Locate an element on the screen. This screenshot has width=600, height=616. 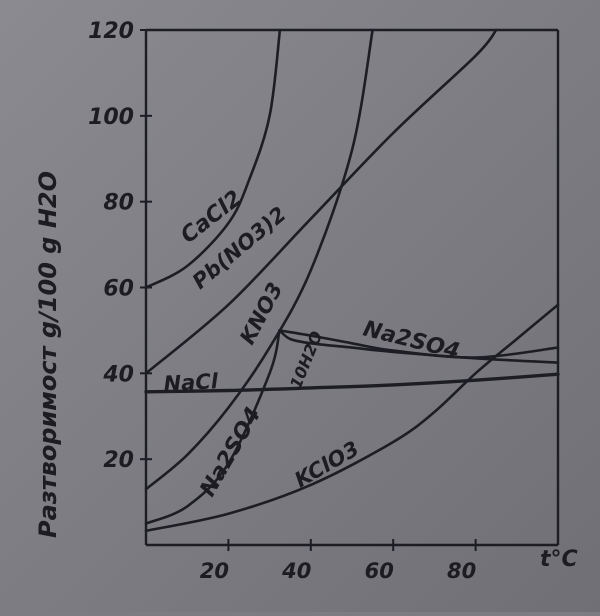
x-tick-label: 40 is located at coordinates (296, 571).